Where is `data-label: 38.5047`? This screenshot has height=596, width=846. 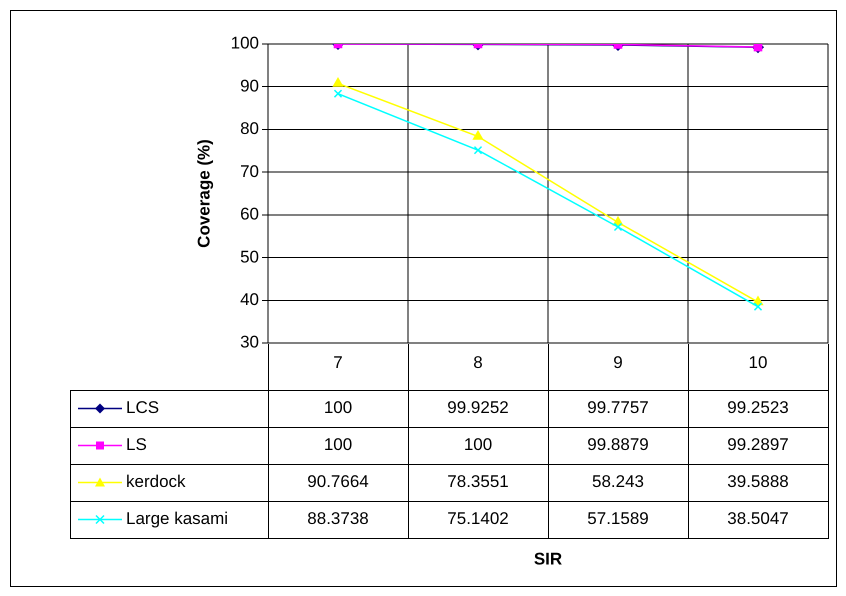
data-label: 38.5047 is located at coordinates (758, 518).